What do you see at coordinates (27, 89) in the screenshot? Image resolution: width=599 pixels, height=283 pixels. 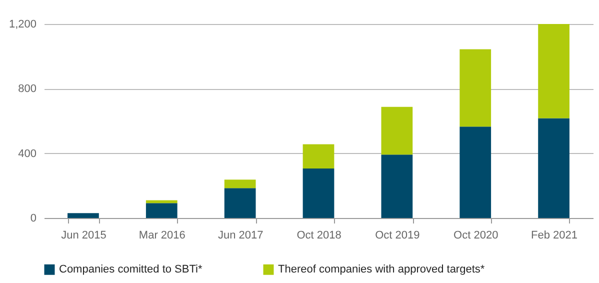 I see `y-tick-label: 800` at bounding box center [27, 89].